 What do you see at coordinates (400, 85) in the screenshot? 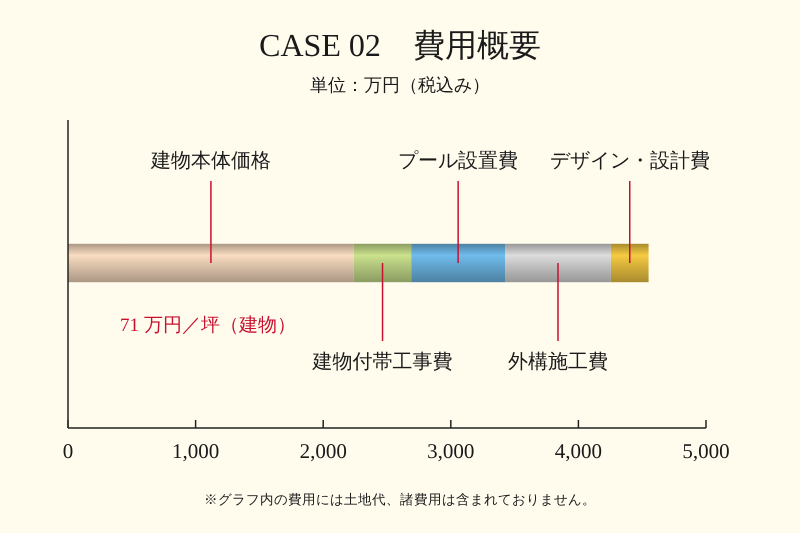
I see `chart-subtitle: 単位：万円（税込み）` at bounding box center [400, 85].